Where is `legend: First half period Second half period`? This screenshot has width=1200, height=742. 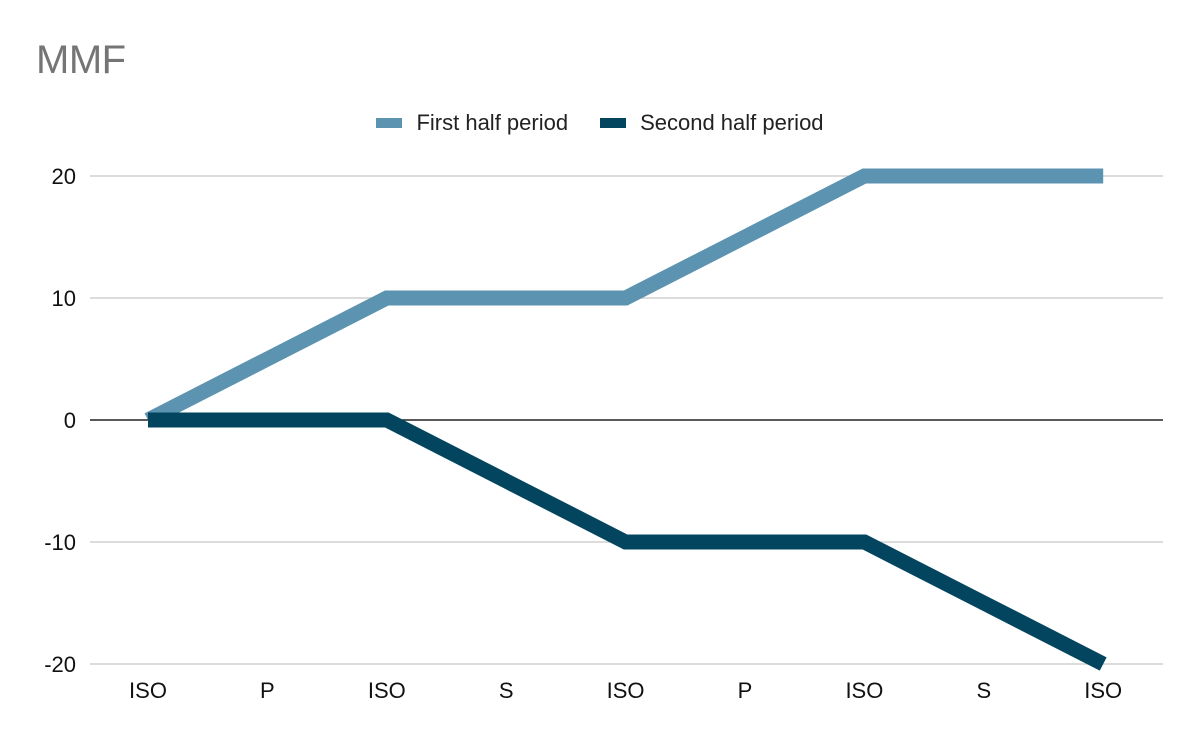 legend: First half period Second half period is located at coordinates (600, 123).